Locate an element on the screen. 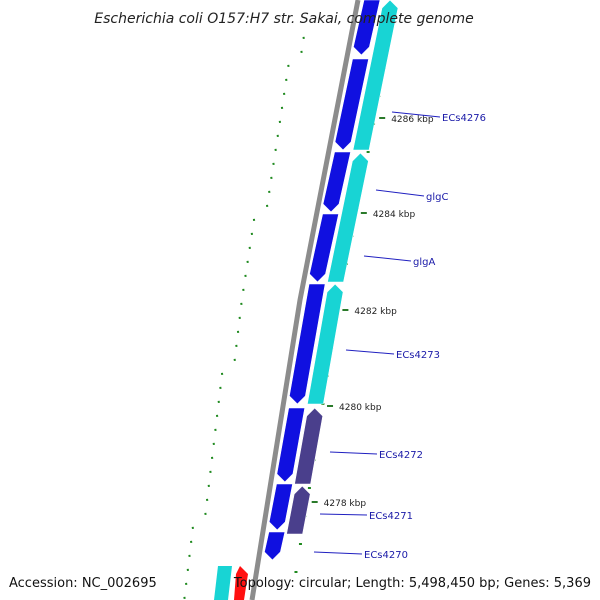 Image resolution: width=600 pixels, height=600 pixels. gene-label: ECs4270 is located at coordinates (386, 555).